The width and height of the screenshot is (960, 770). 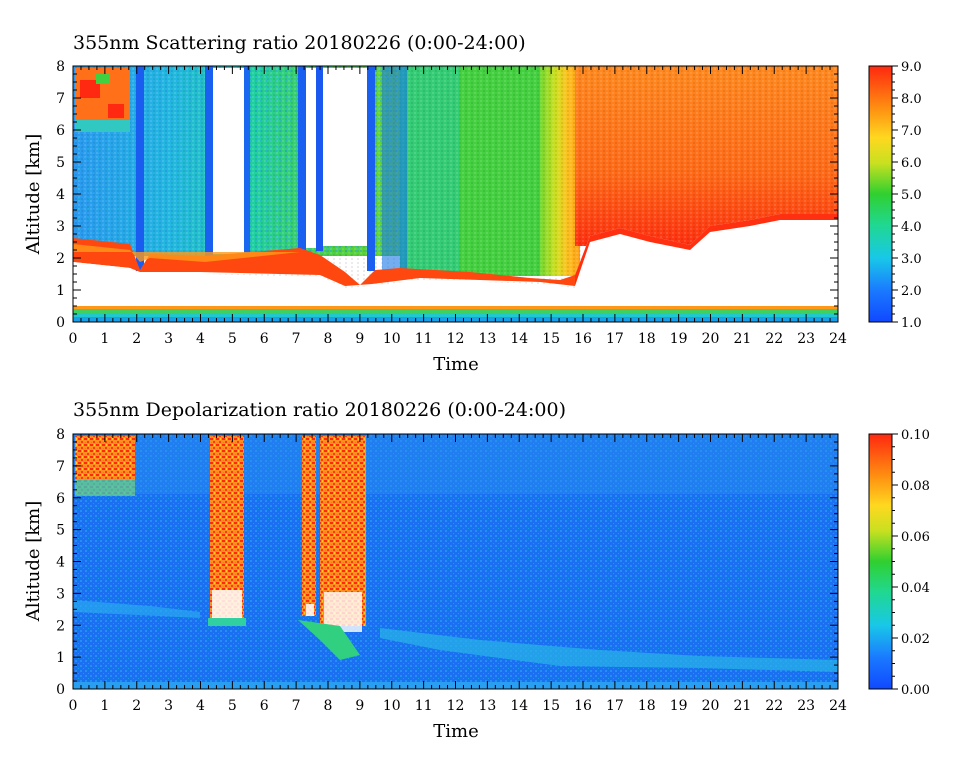 I want to click on panel-1-xlabel: Time, so click(x=455, y=364).